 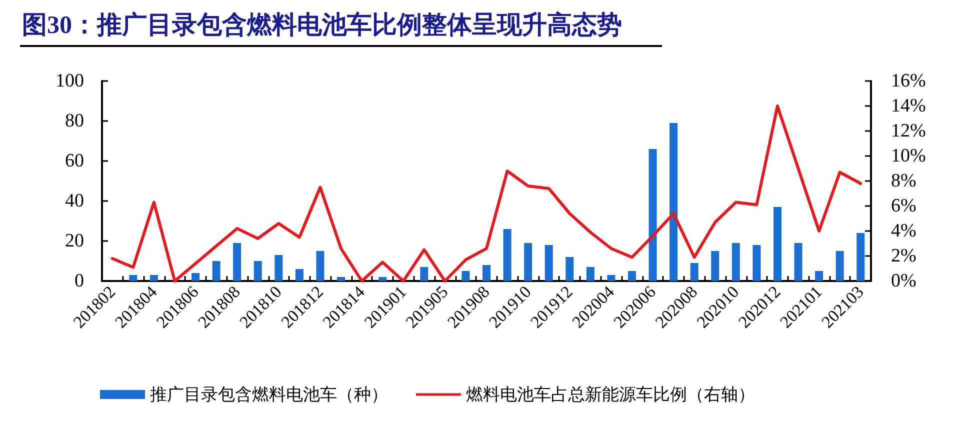 I want to click on y-tick-label: 60, so click(x=74, y=161).